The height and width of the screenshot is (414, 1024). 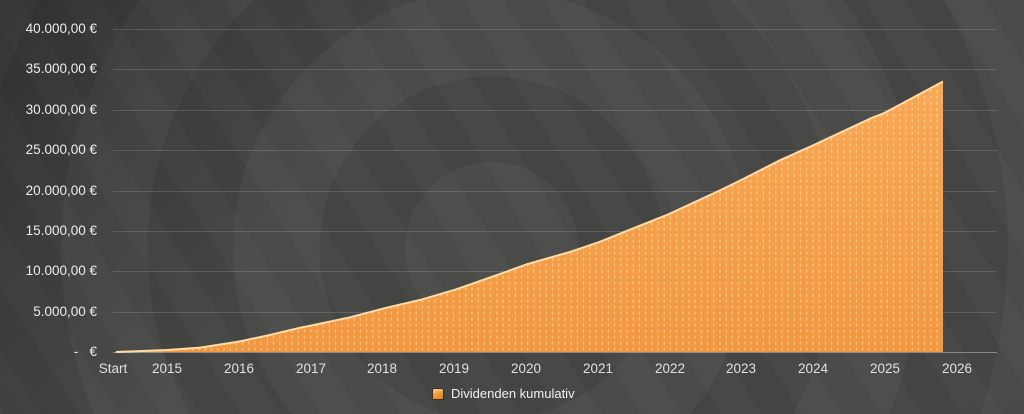 I want to click on x-axis-tick-label: Start, so click(x=113, y=368).